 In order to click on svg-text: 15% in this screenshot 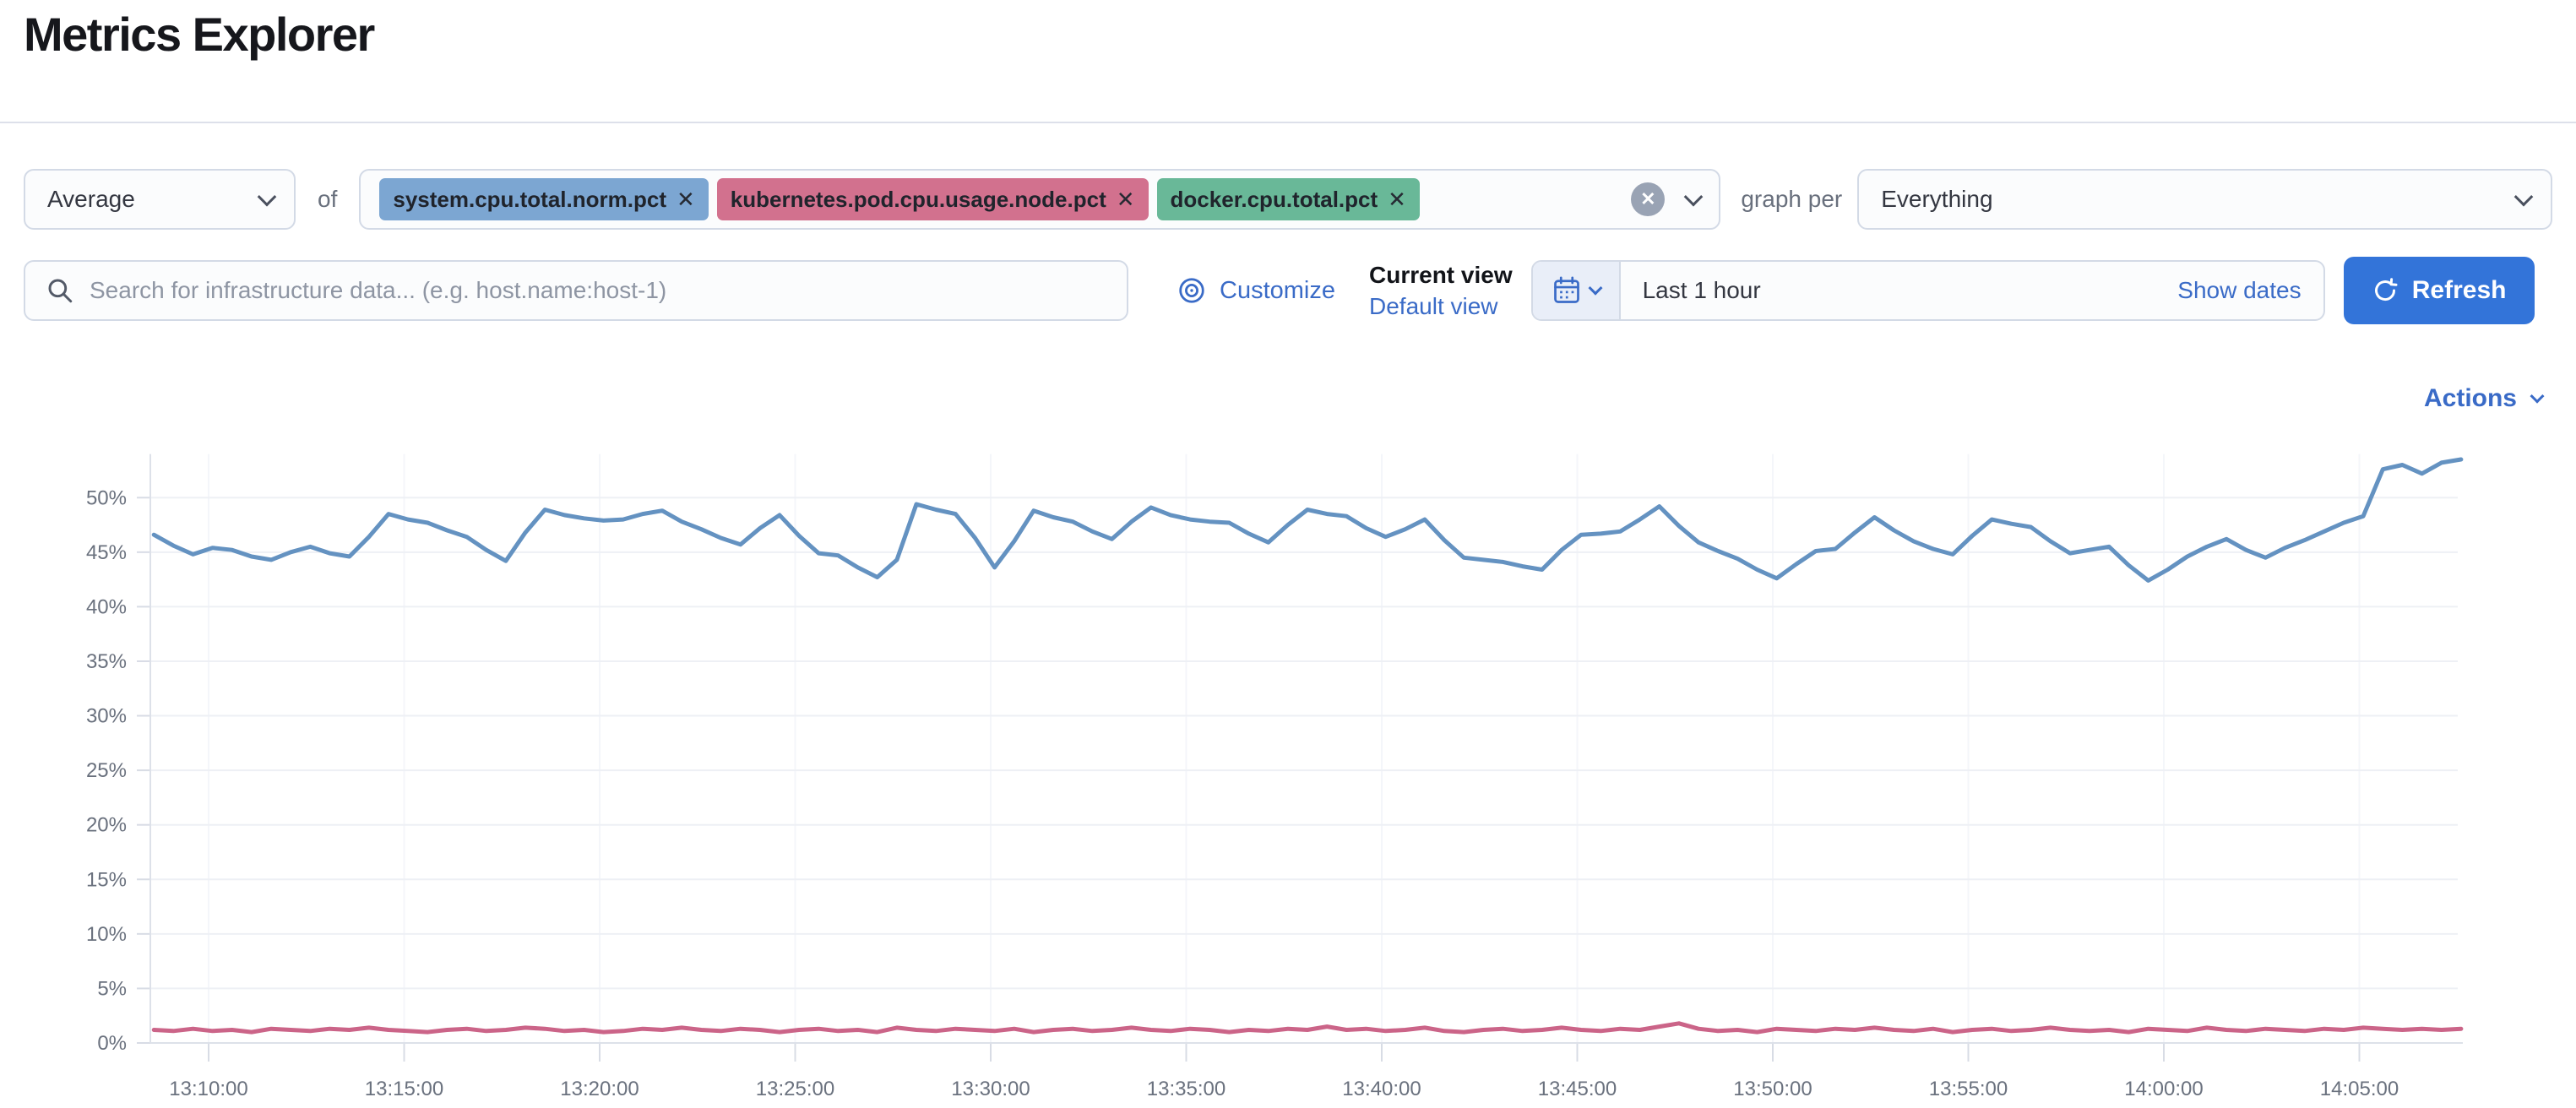, I will do `click(106, 879)`.